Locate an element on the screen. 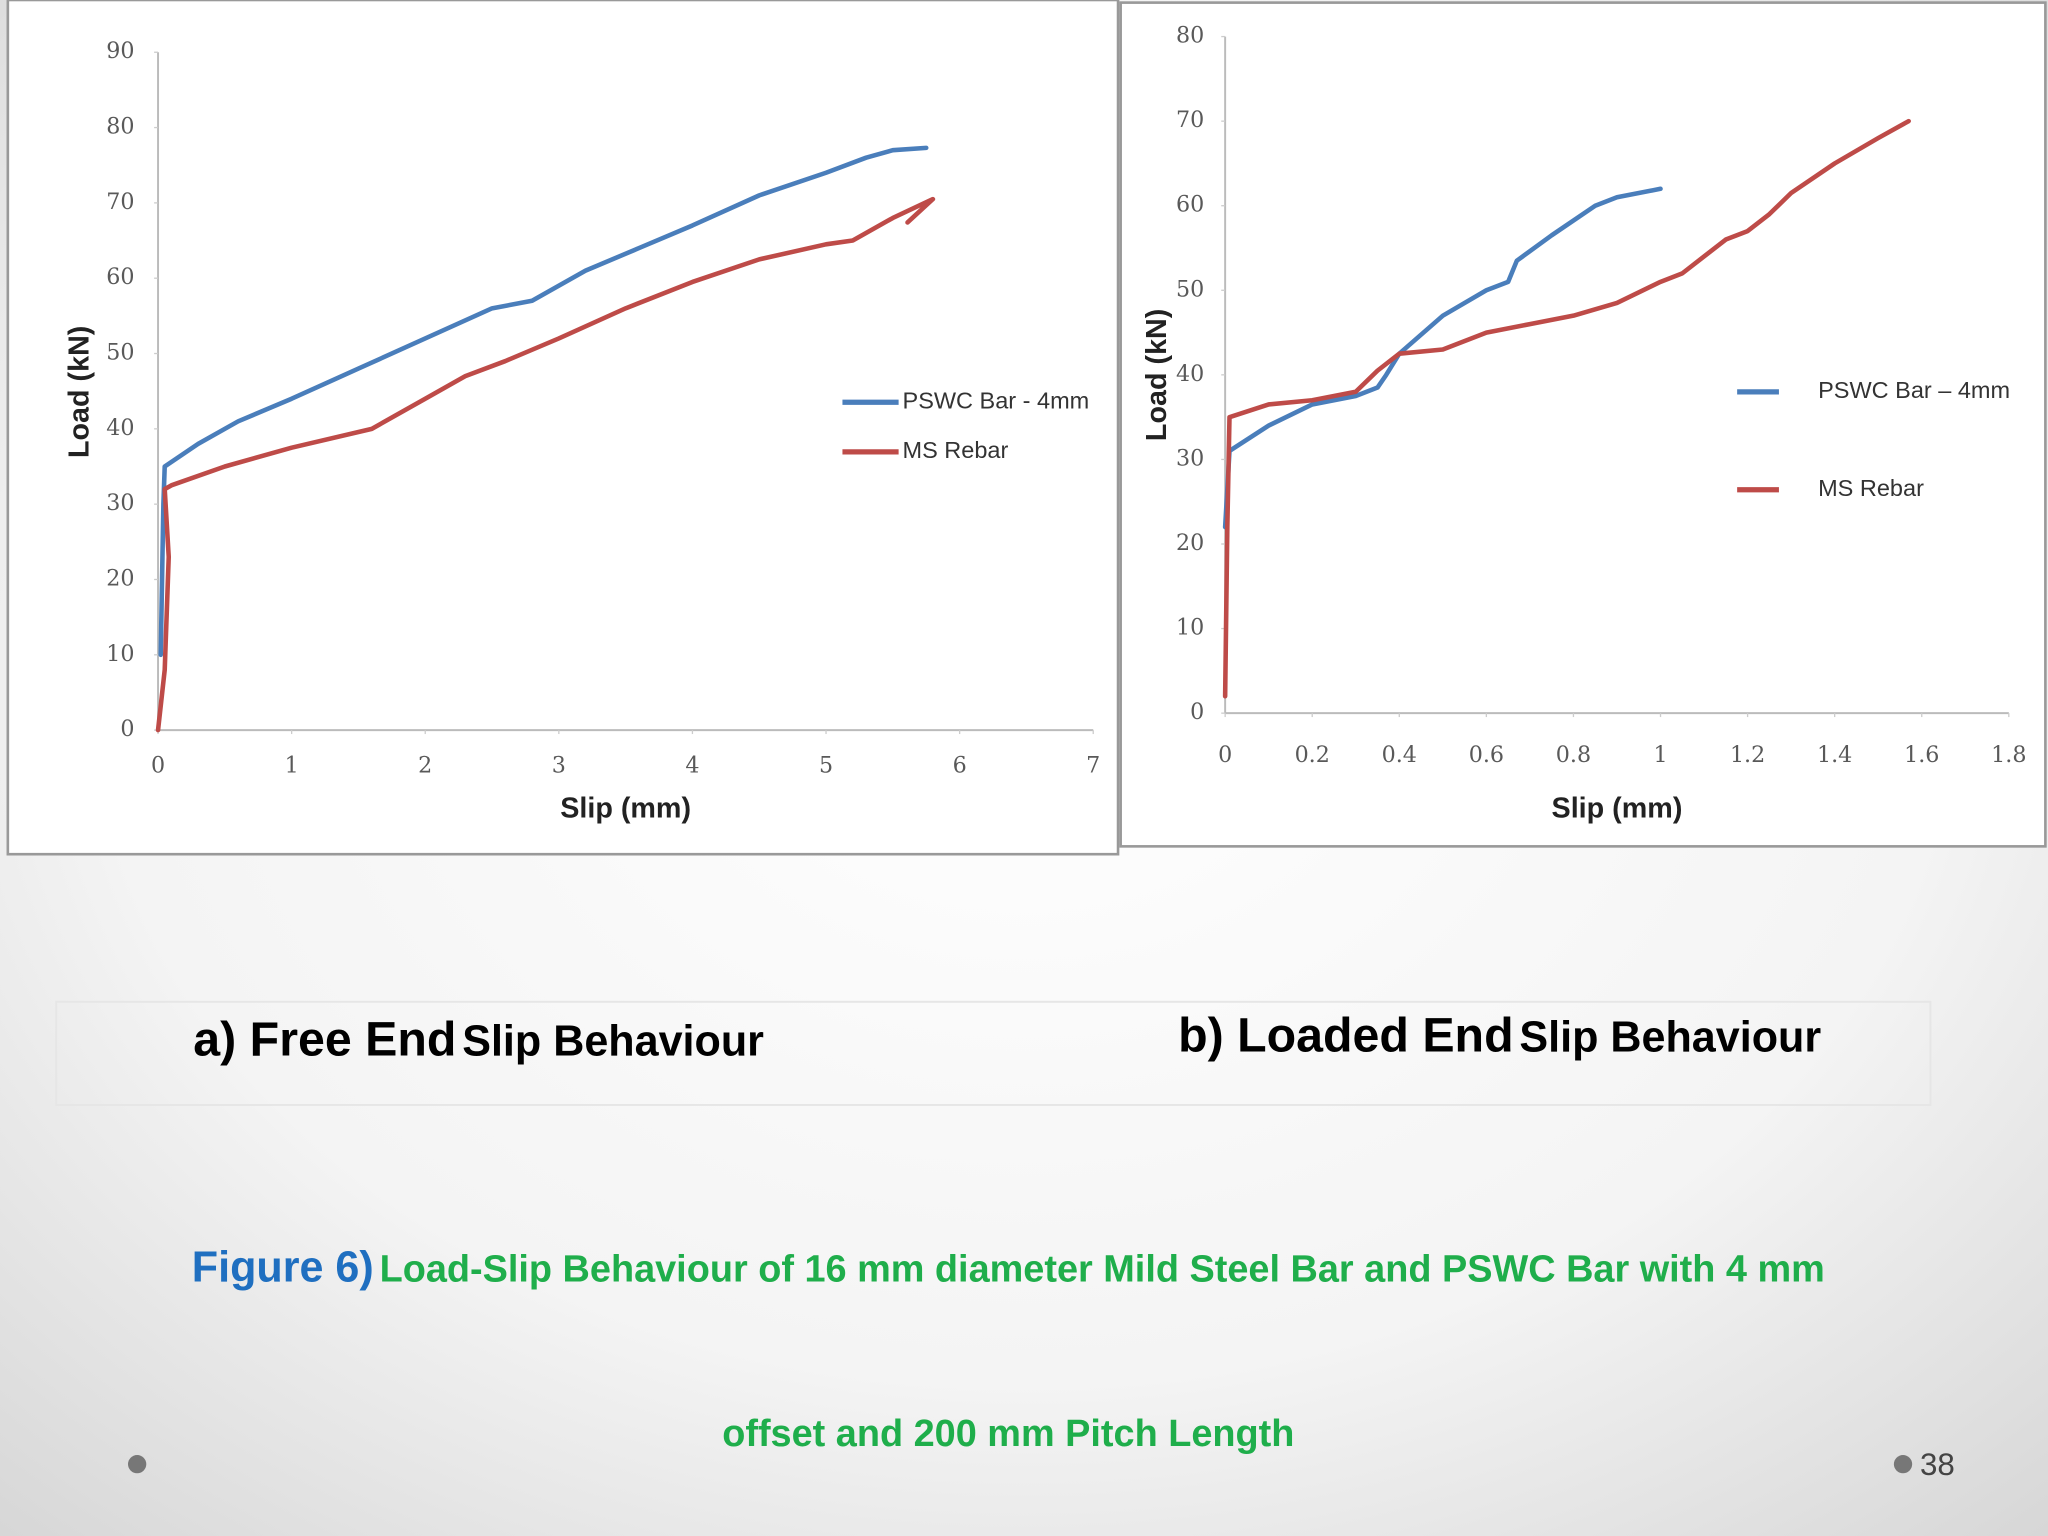 This screenshot has height=1536, width=2048. legend-label: PSWC Bar – 4mm is located at coordinates (1914, 390).